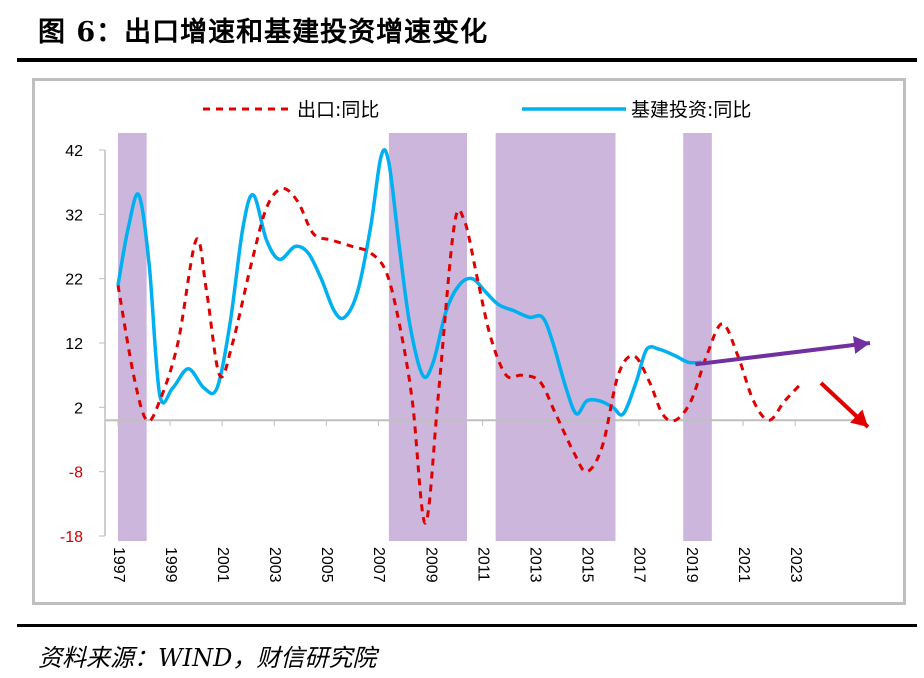  I want to click on arrow-infra-up-shaft, so click(783, 354).